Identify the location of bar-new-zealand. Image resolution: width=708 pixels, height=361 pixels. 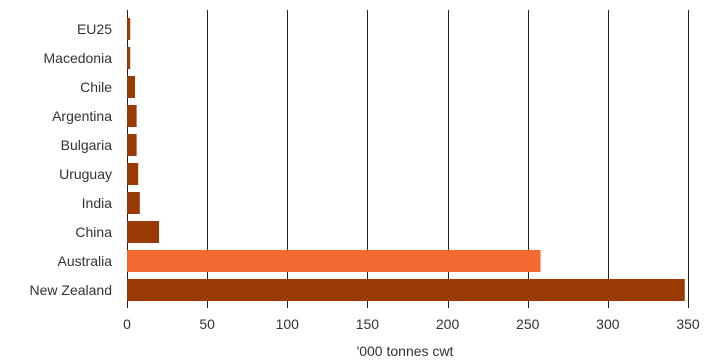
(406, 290).